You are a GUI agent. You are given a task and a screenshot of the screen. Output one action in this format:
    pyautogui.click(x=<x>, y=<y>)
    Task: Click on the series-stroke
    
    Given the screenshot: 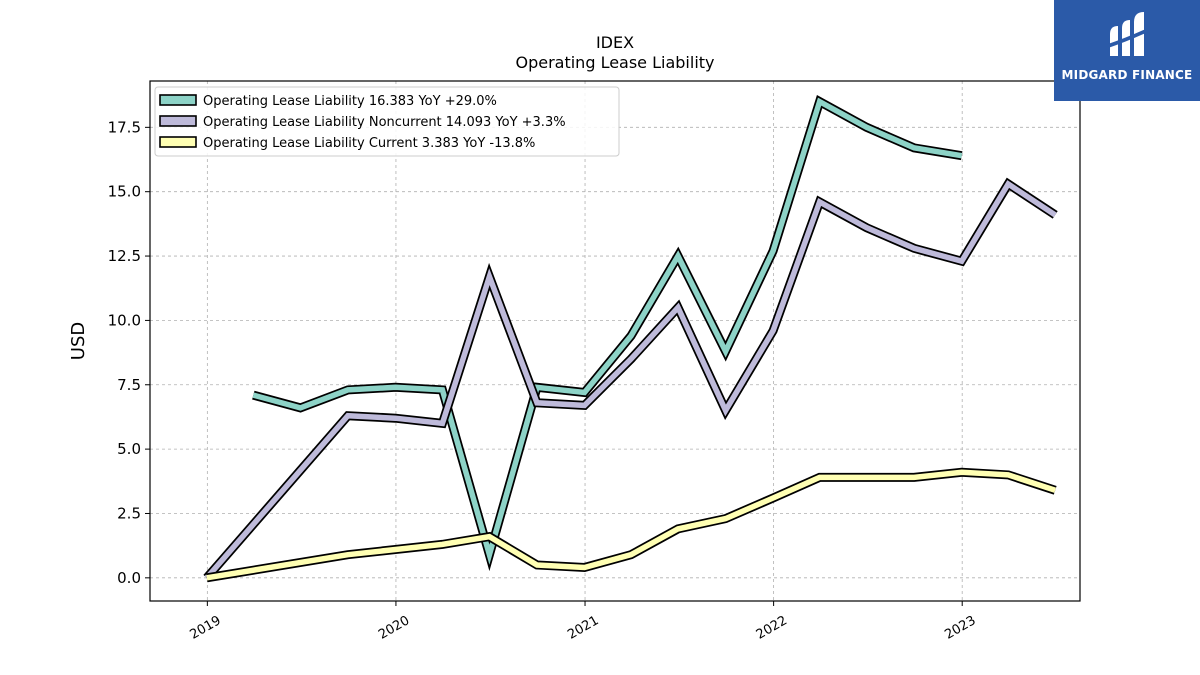 What is the action you would take?
    pyautogui.click(x=631, y=525)
    